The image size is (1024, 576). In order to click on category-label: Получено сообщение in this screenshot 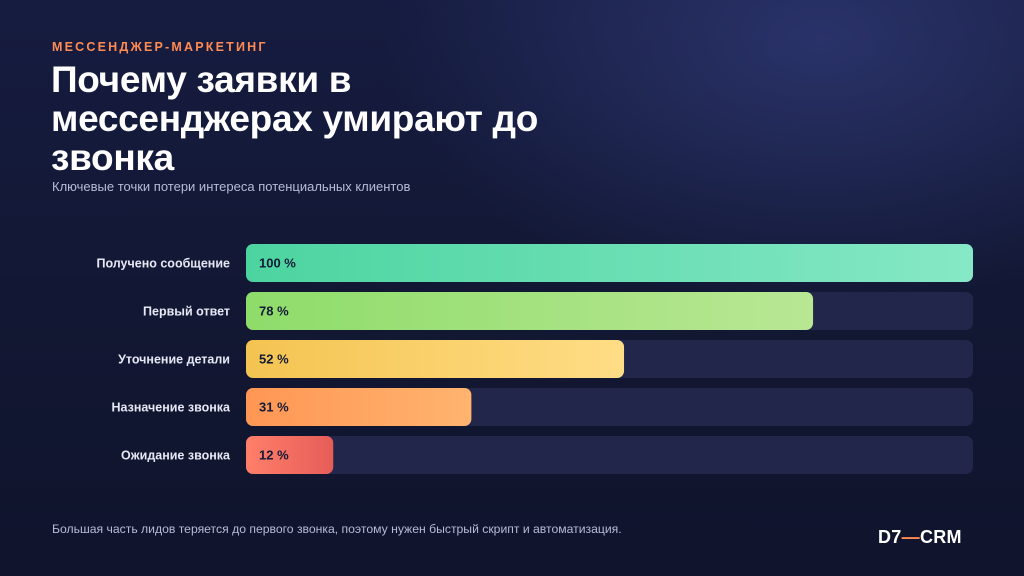, I will do `click(163, 264)`.